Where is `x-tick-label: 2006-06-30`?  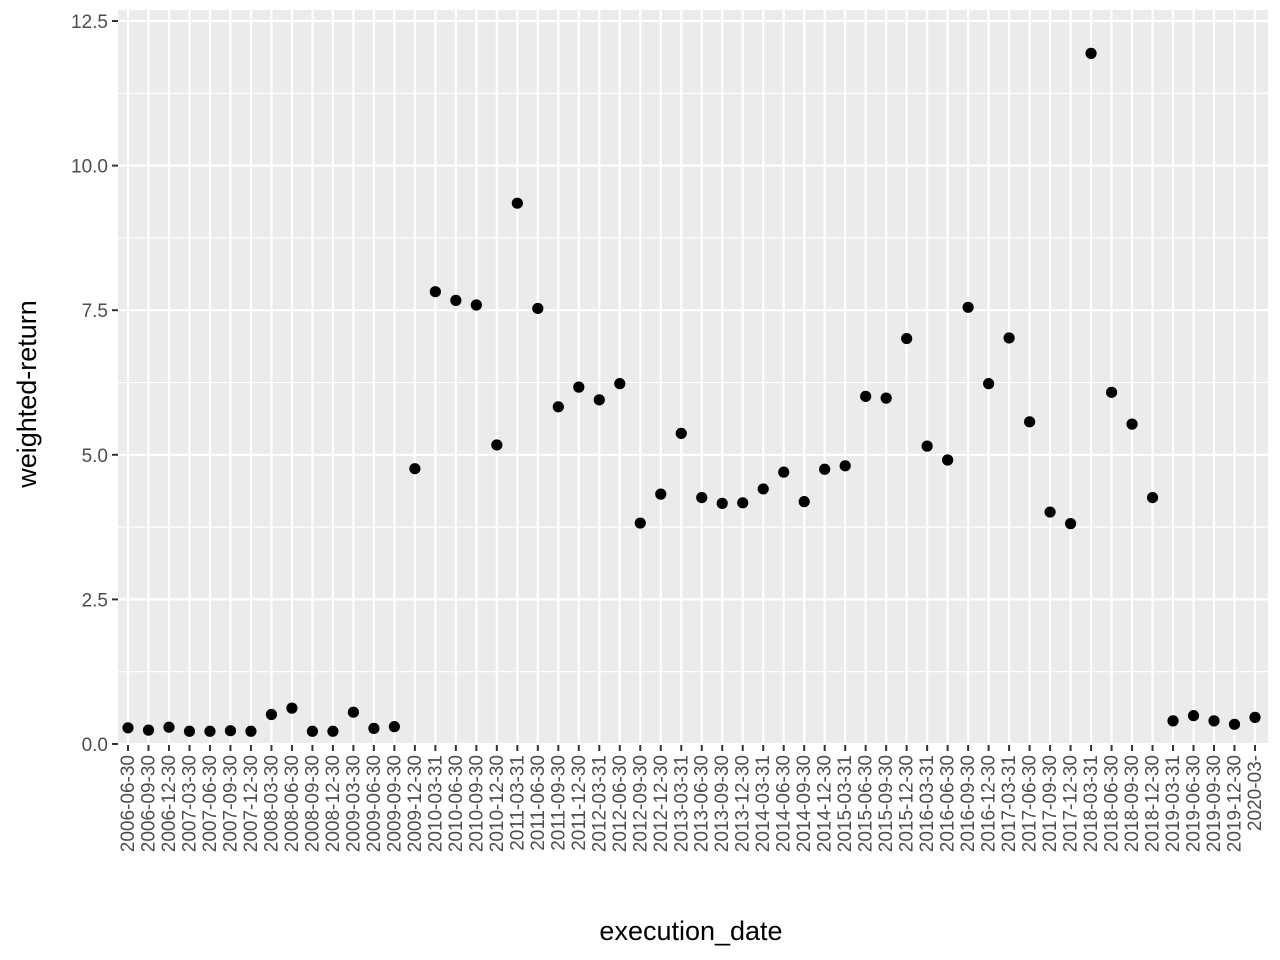
x-tick-label: 2006-06-30 is located at coordinates (128, 803).